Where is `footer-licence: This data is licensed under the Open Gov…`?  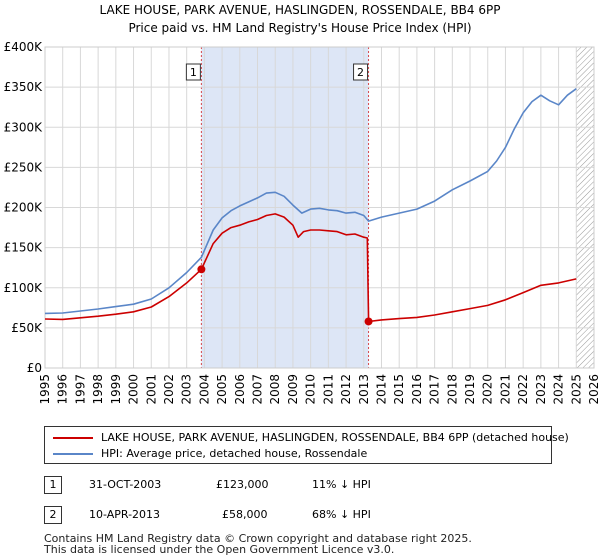 footer-licence: This data is licensed under the Open Gov… is located at coordinates (219, 549).